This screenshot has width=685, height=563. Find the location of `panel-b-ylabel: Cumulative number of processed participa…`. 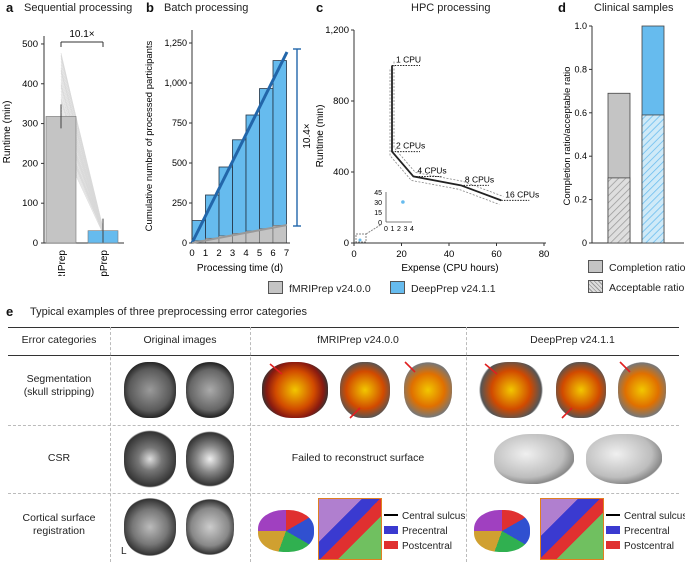

panel-b-ylabel: Cumulative number of processed participa… is located at coordinates (149, 135).